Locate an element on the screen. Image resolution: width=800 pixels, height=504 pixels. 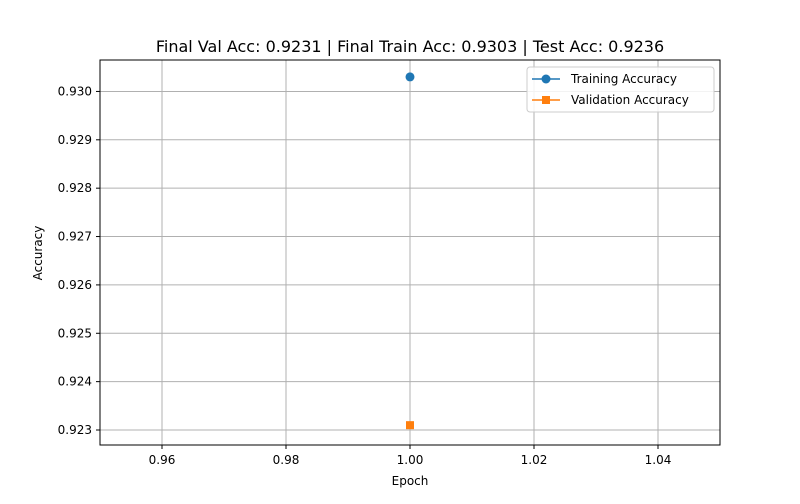
y-tick-label: 0.925 is located at coordinates (75, 333).